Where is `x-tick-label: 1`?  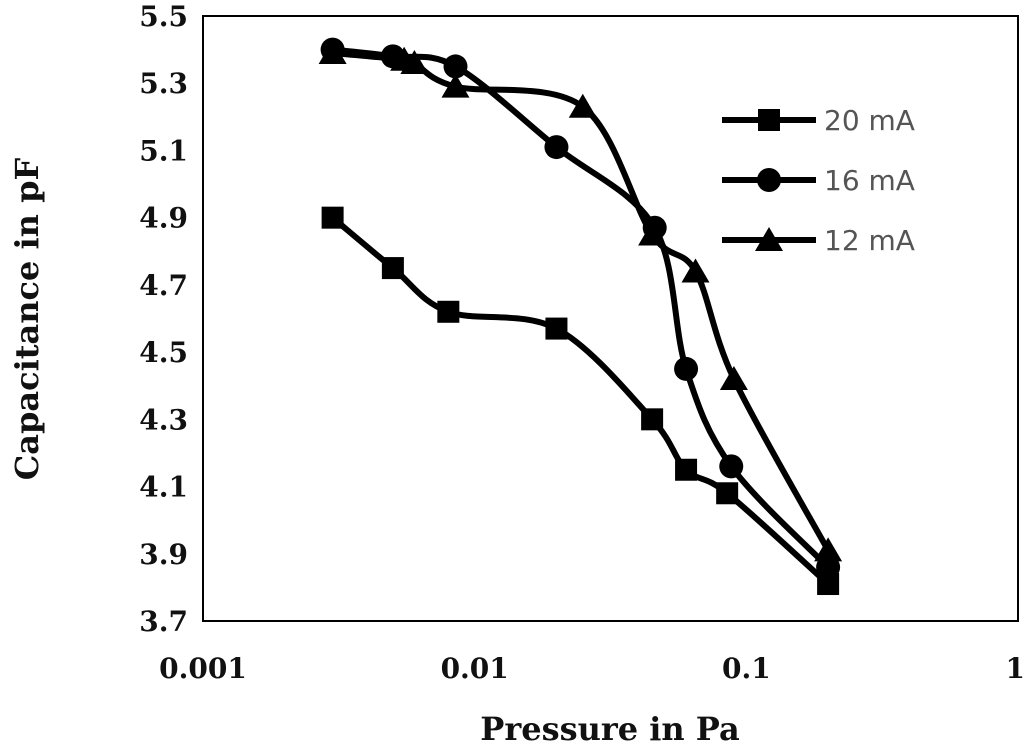 x-tick-label: 1 is located at coordinates (1015, 668).